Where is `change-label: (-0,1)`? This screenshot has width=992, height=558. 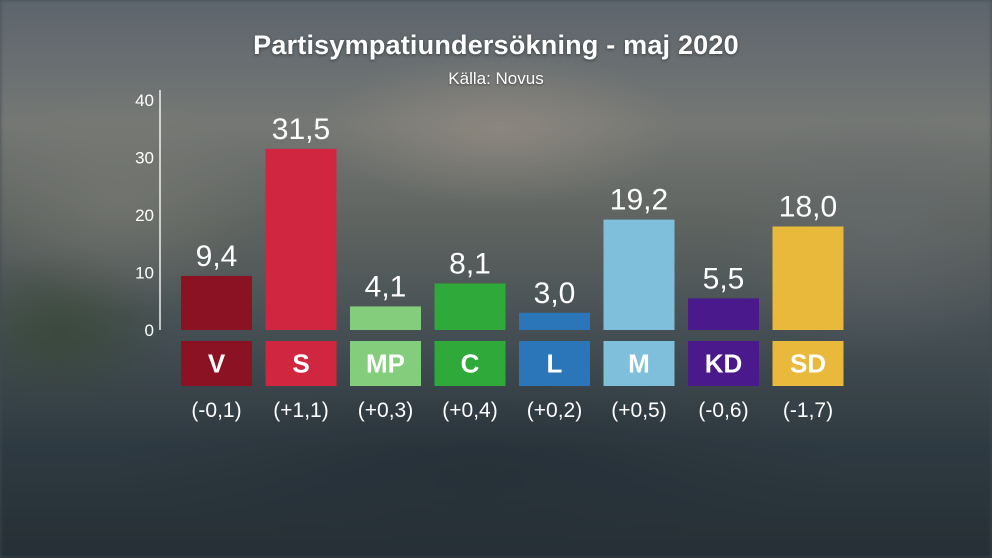 change-label: (-0,1) is located at coordinates (216, 410).